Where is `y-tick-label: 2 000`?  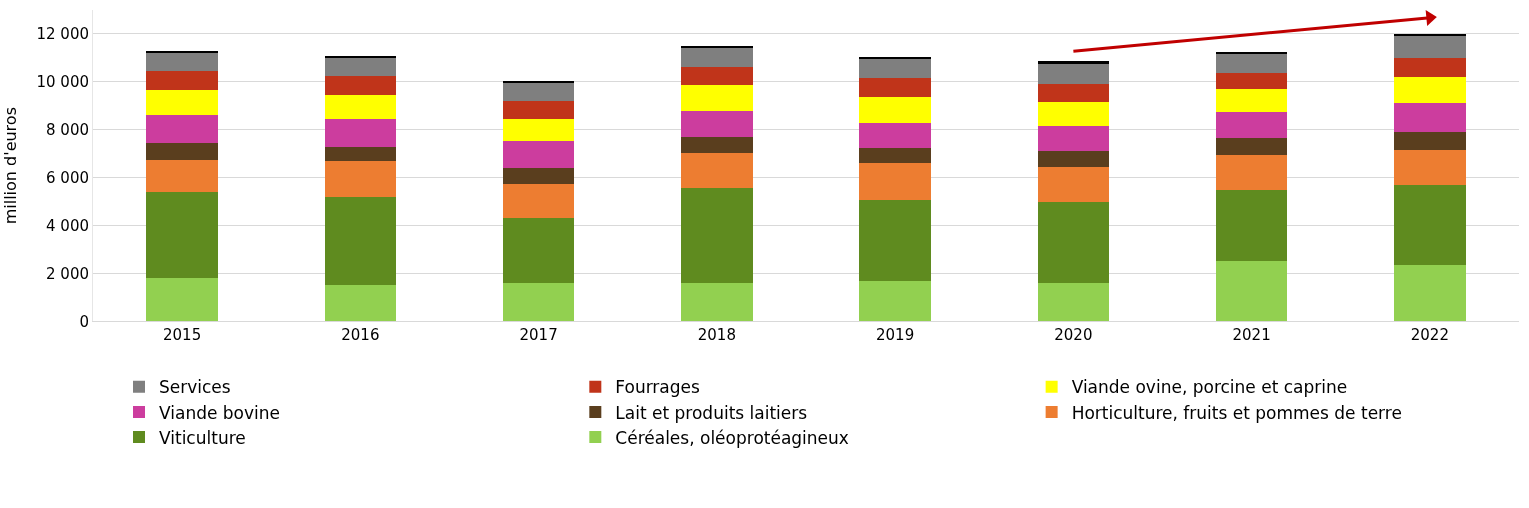 y-tick-label: 2 000 is located at coordinates (67, 273).